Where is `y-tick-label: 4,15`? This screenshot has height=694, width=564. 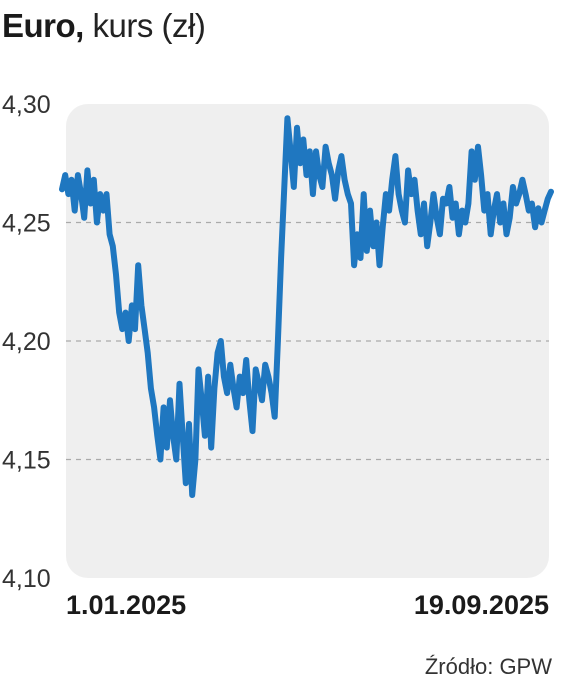
y-tick-label: 4,15 is located at coordinates (26, 461).